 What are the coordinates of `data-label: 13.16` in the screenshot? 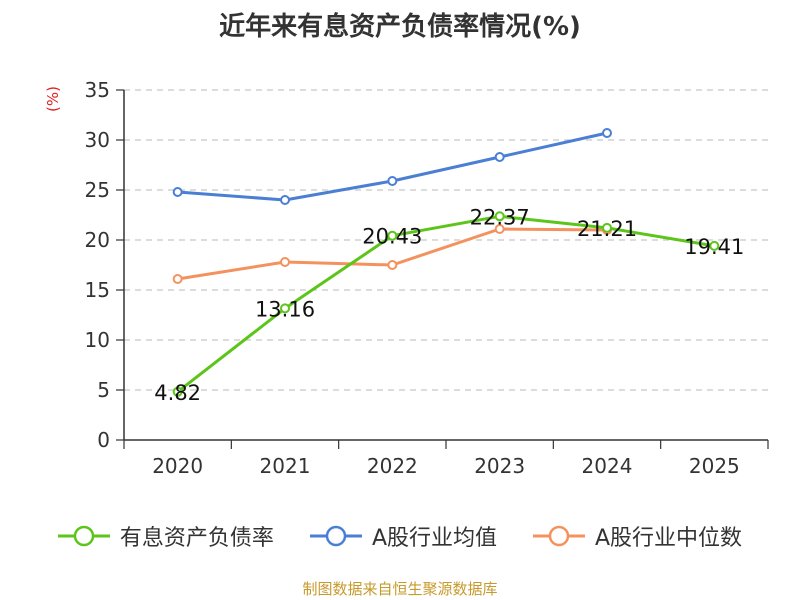 It's located at (285, 309).